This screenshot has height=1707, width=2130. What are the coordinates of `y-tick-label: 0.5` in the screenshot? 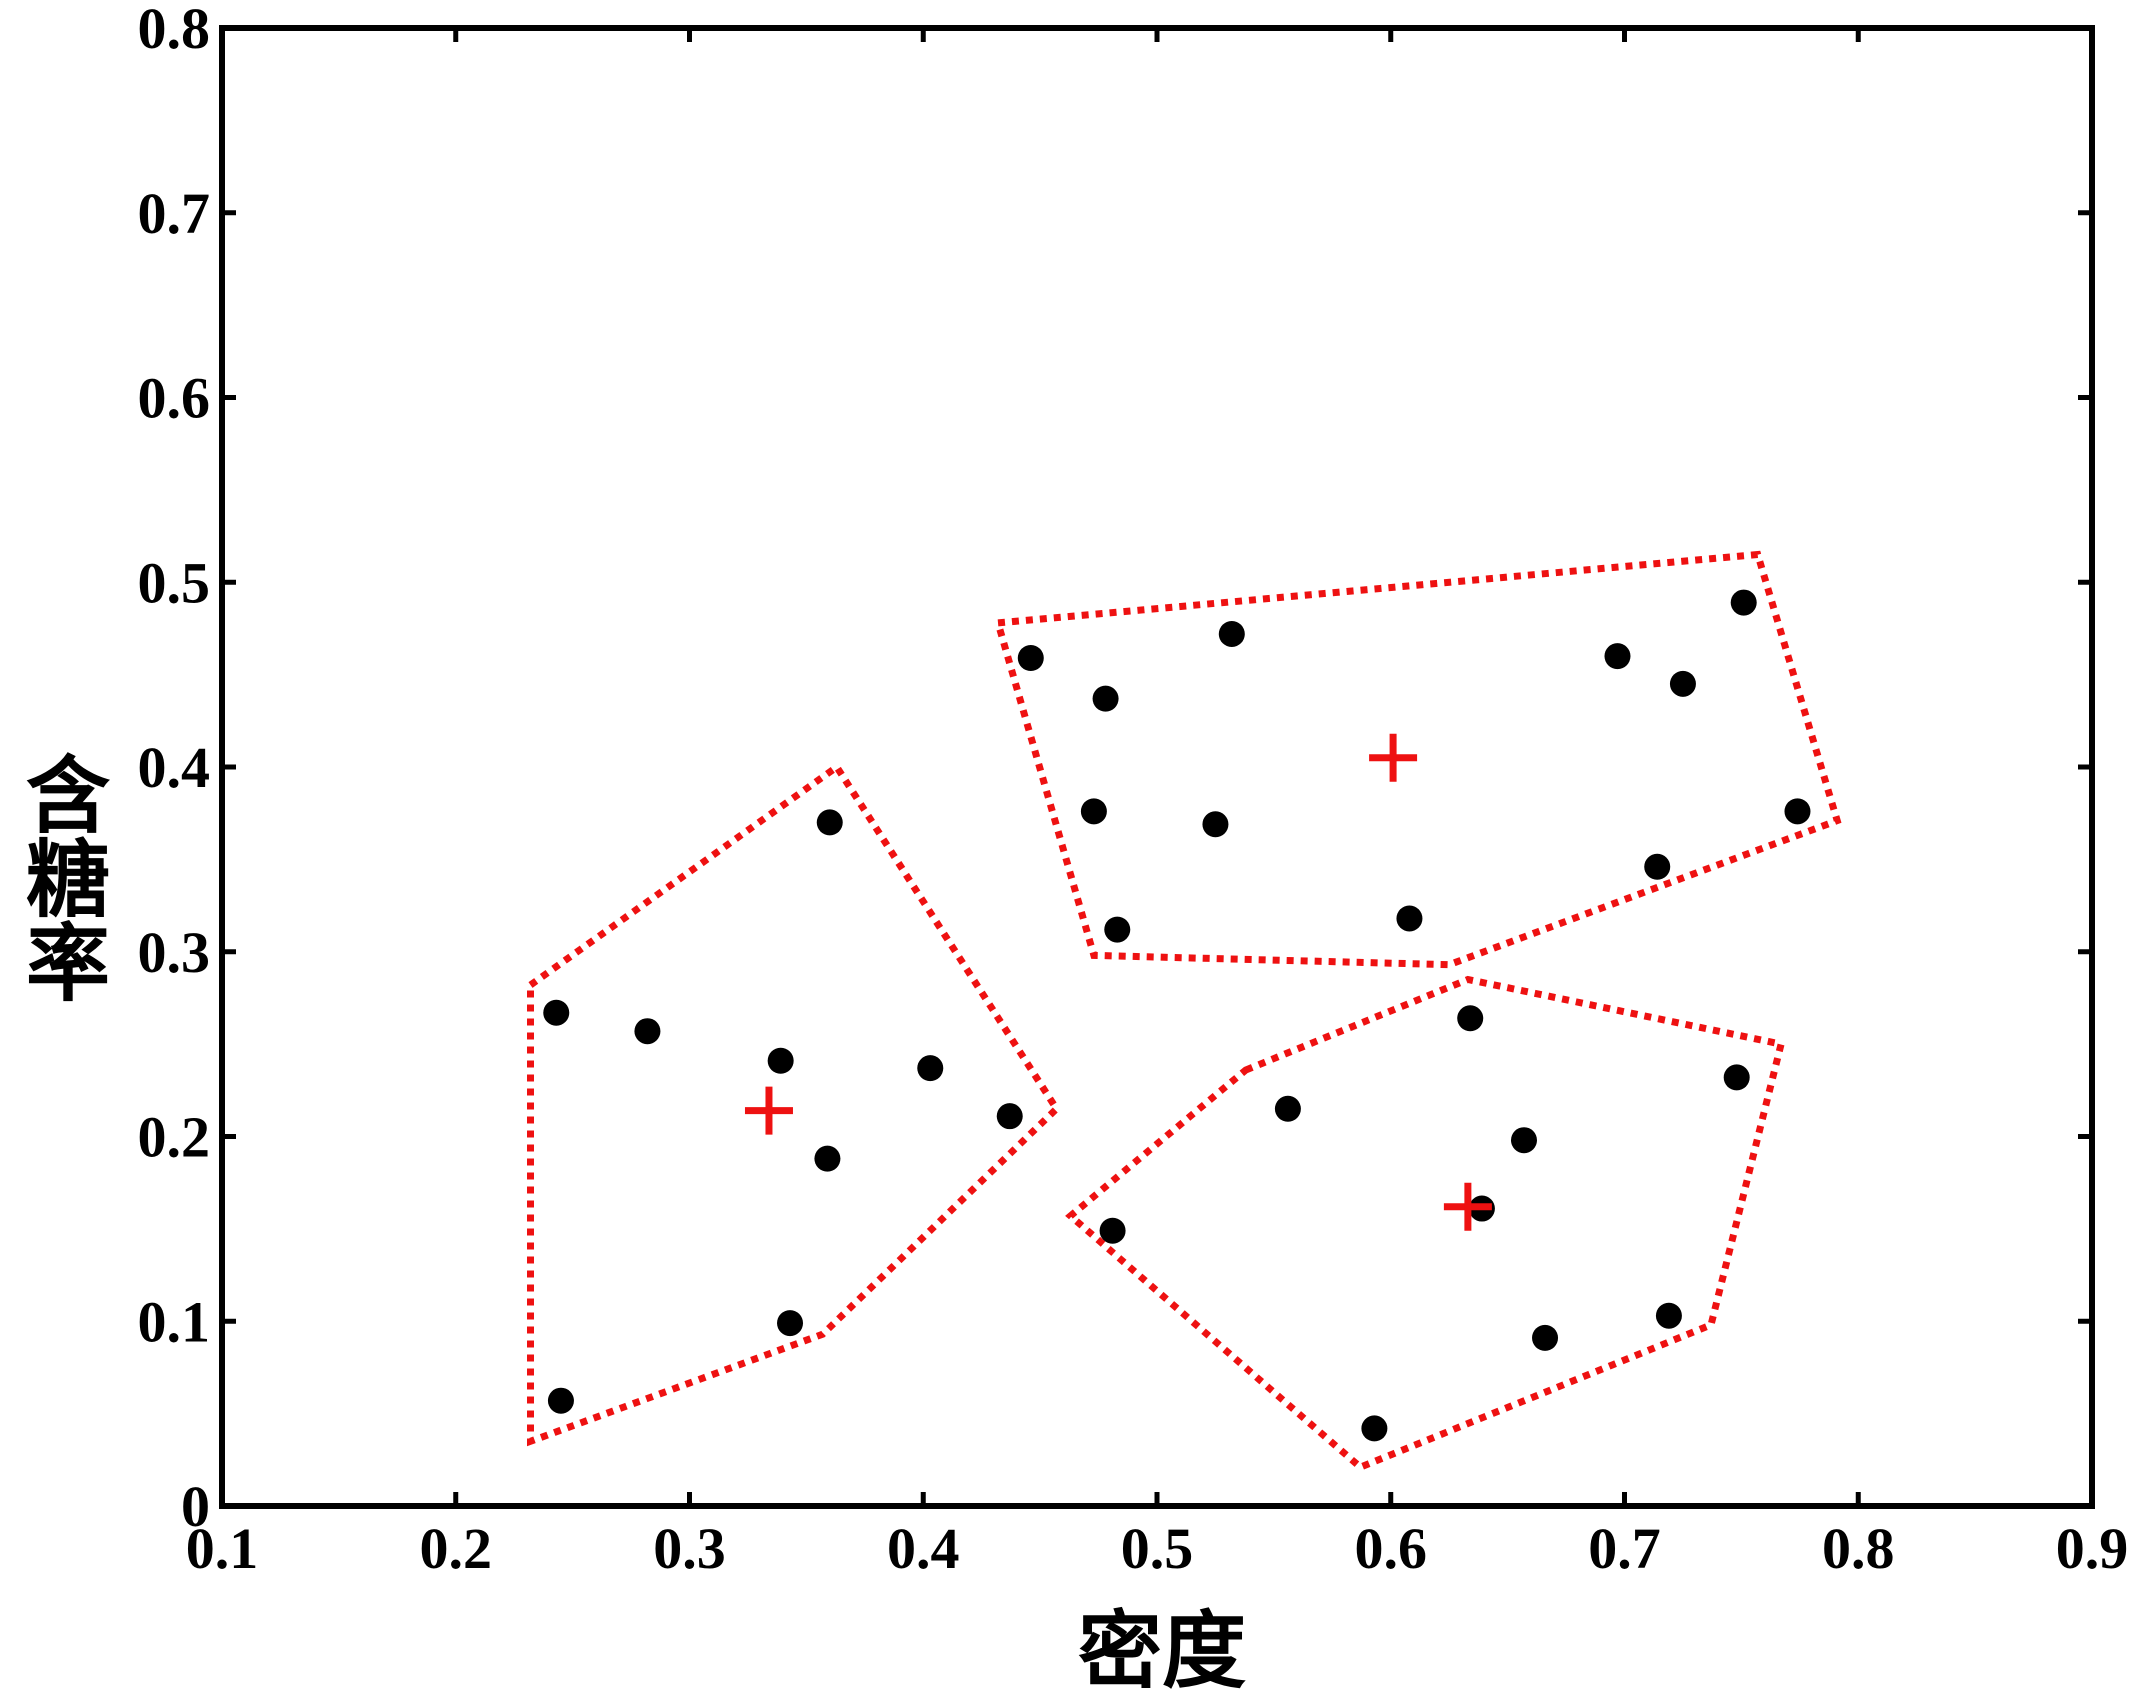 It's located at (174, 582).